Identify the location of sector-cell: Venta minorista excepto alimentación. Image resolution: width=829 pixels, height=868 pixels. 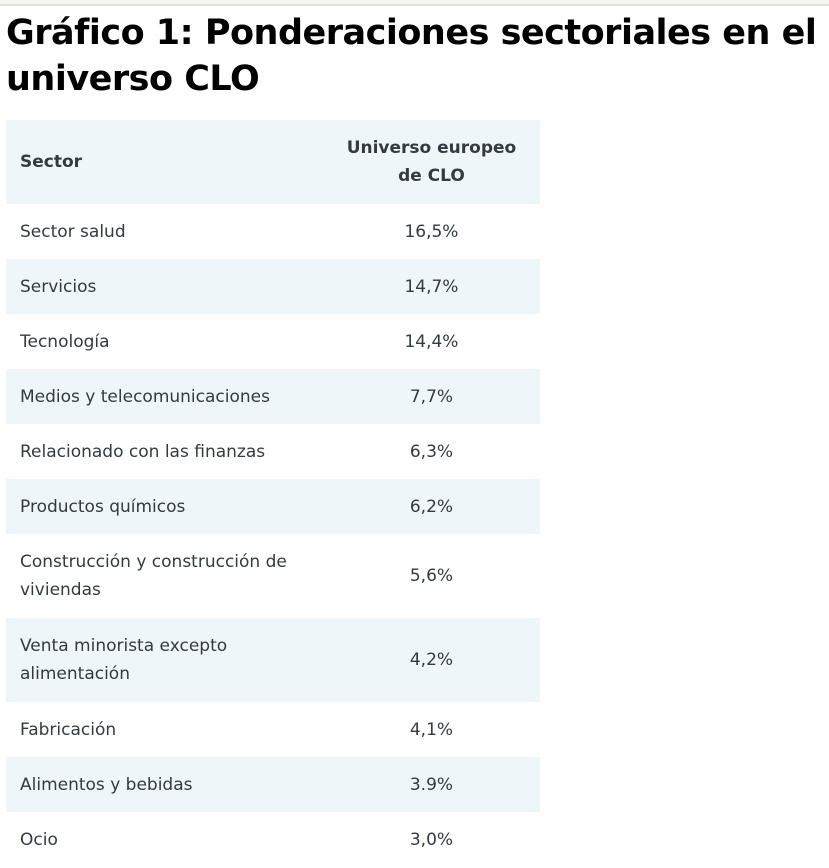
(164, 660).